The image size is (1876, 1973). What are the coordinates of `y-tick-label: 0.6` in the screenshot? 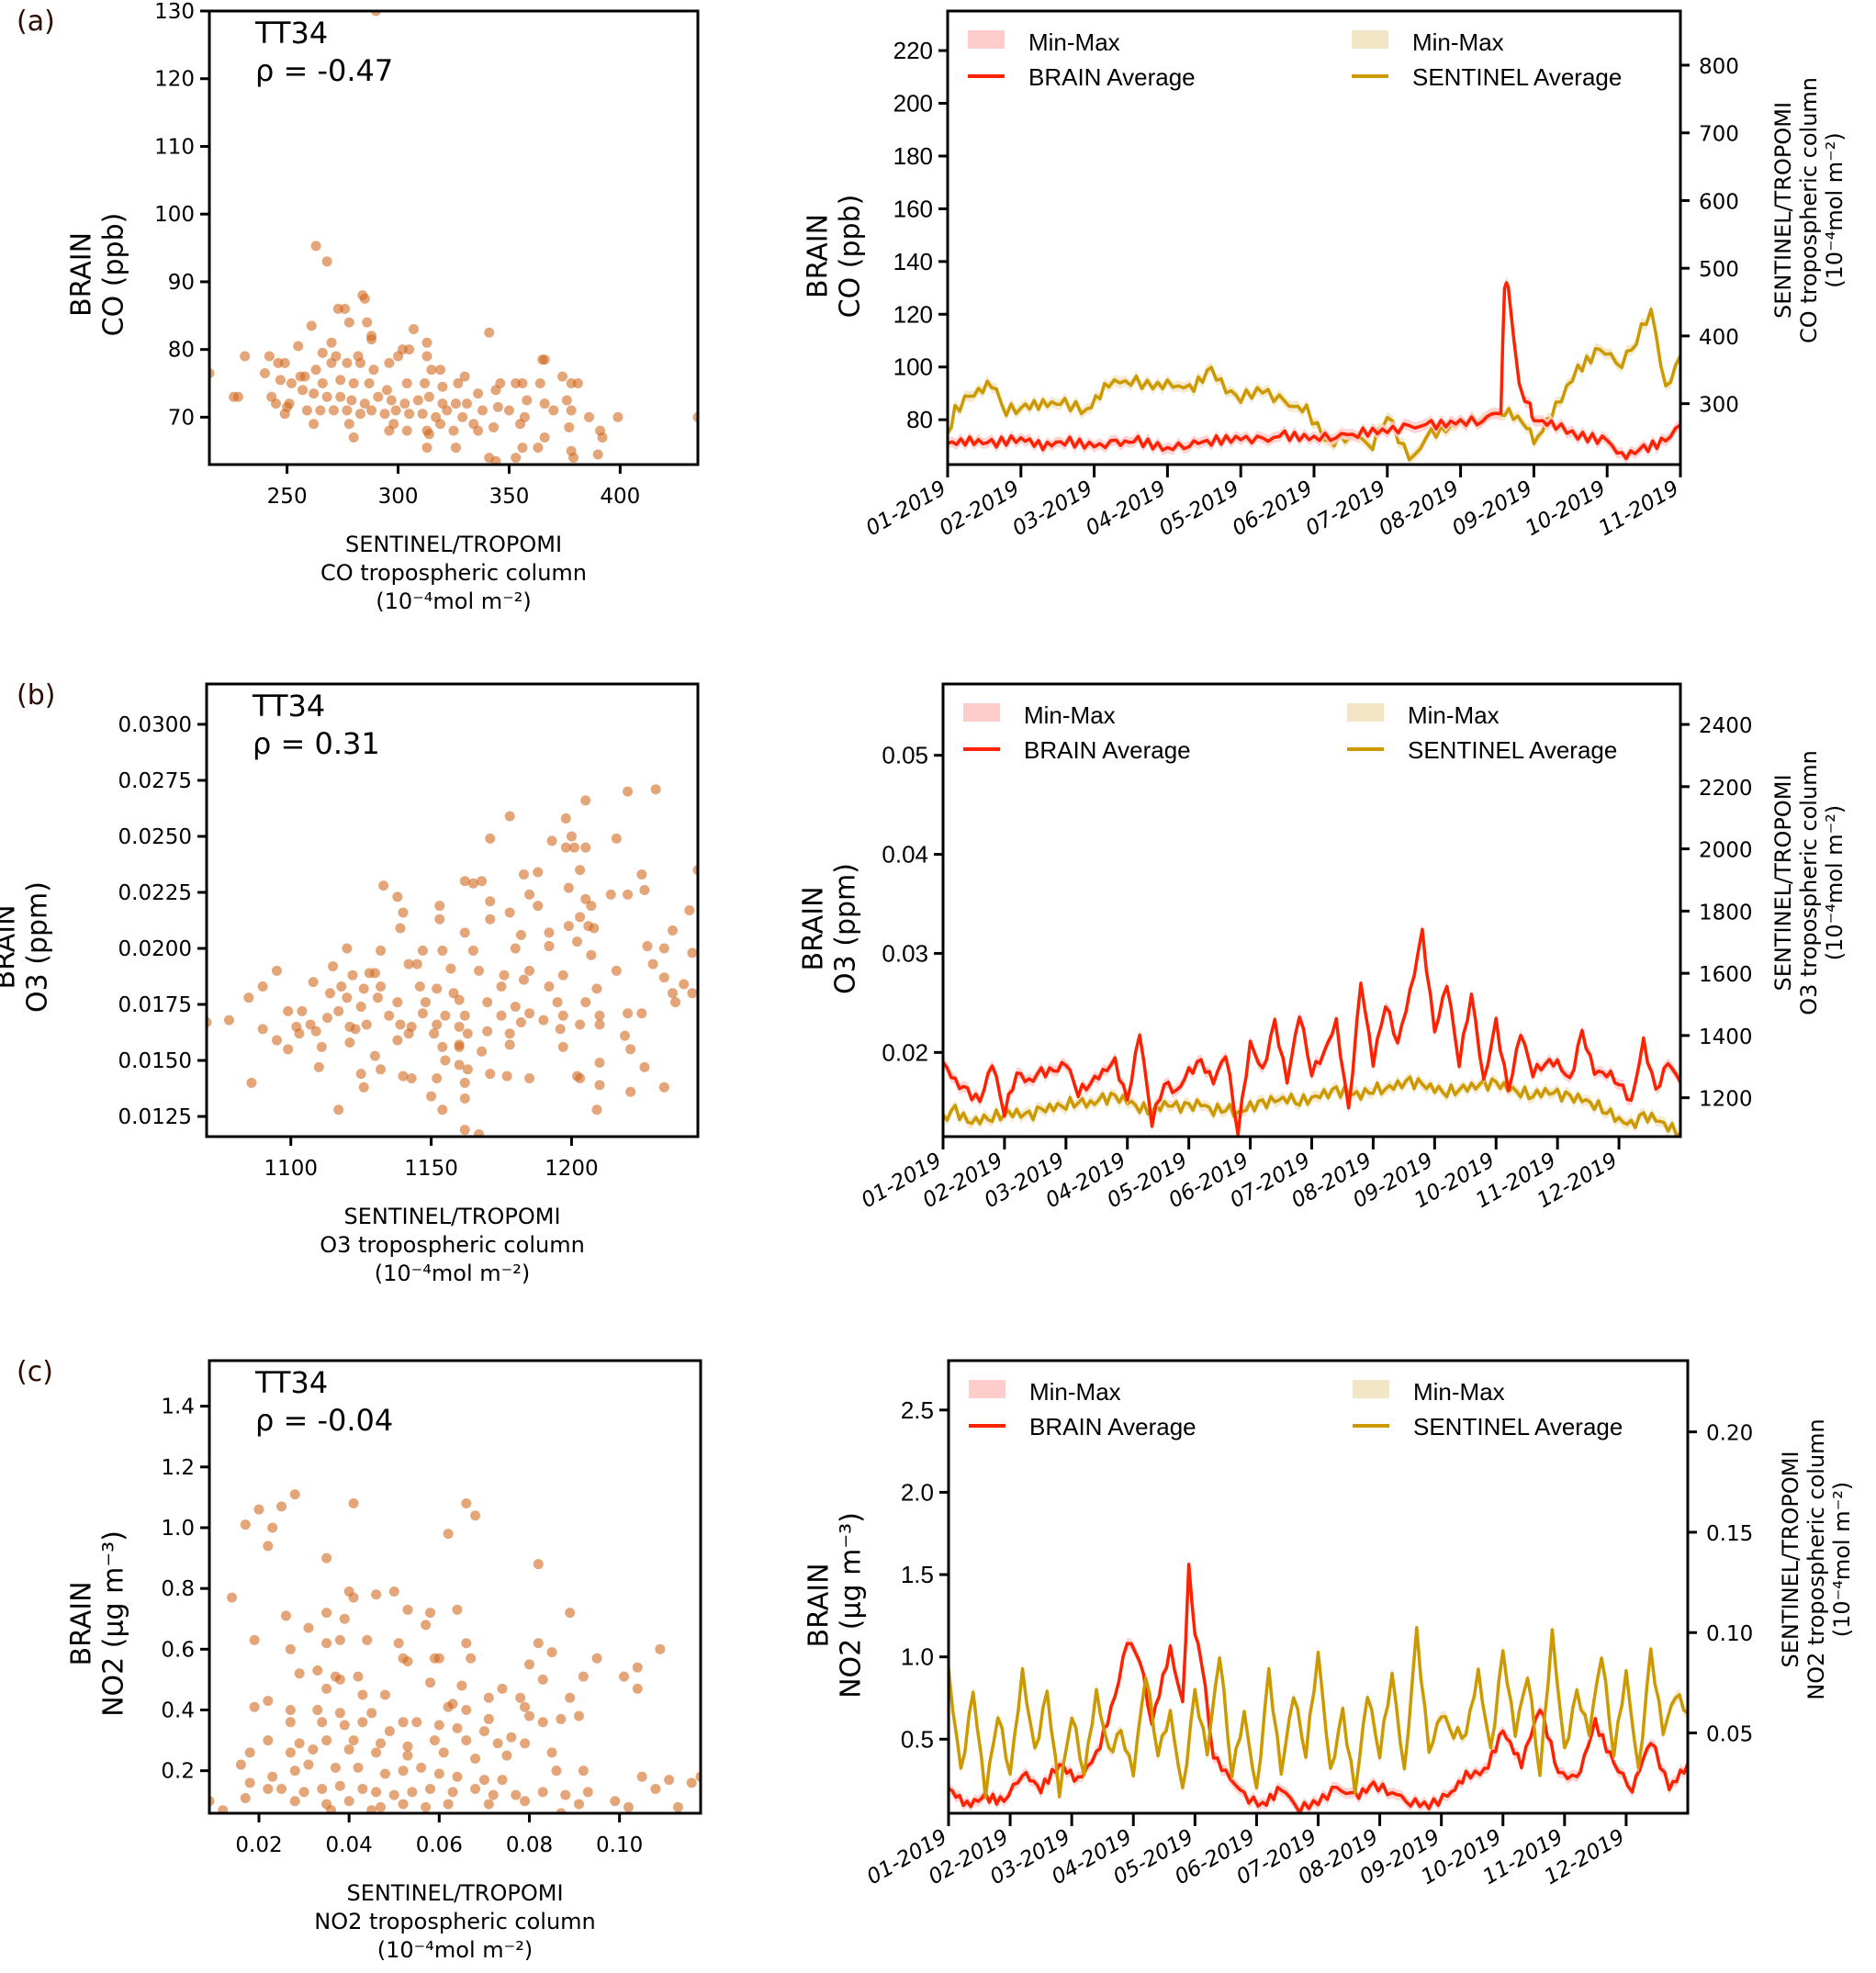 It's located at (178, 1650).